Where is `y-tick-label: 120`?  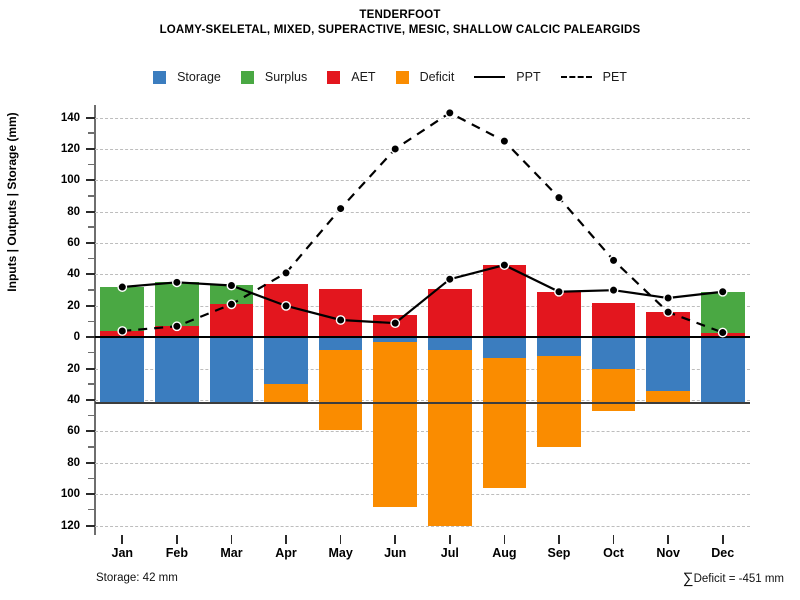
y-tick-label: 120 is located at coordinates (70, 525).